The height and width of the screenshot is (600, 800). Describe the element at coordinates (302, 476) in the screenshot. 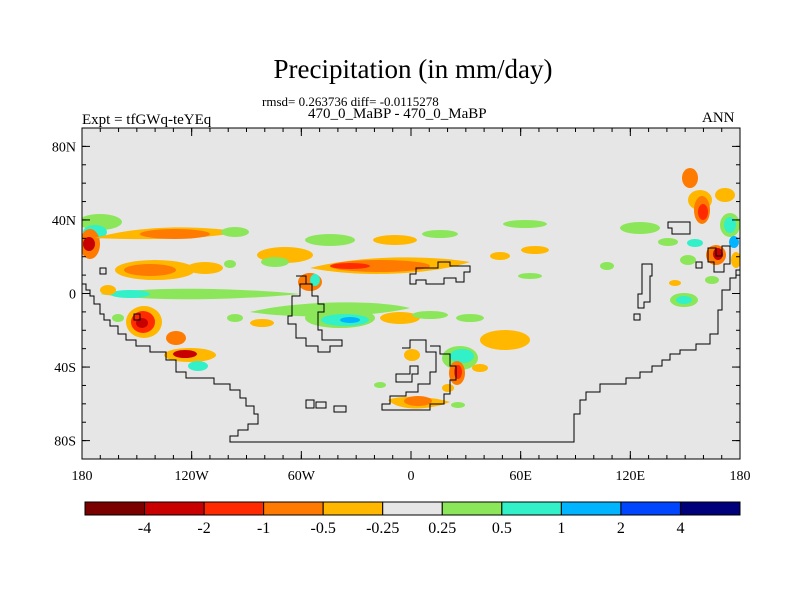

I see `lon-tick-label: 60W` at that location.